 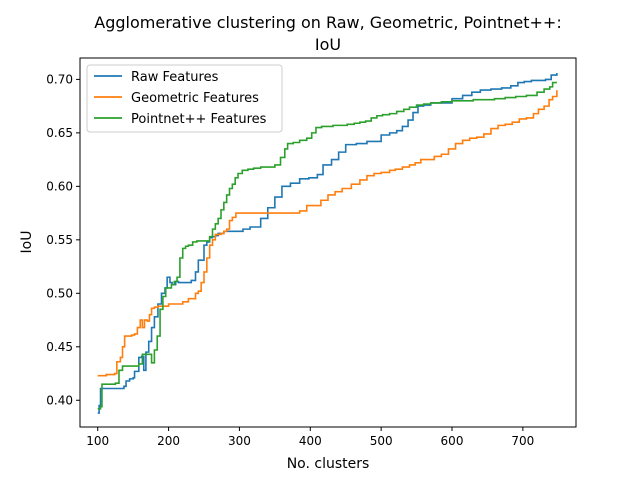 I want to click on y-axis-label: IoU, so click(x=27, y=242).